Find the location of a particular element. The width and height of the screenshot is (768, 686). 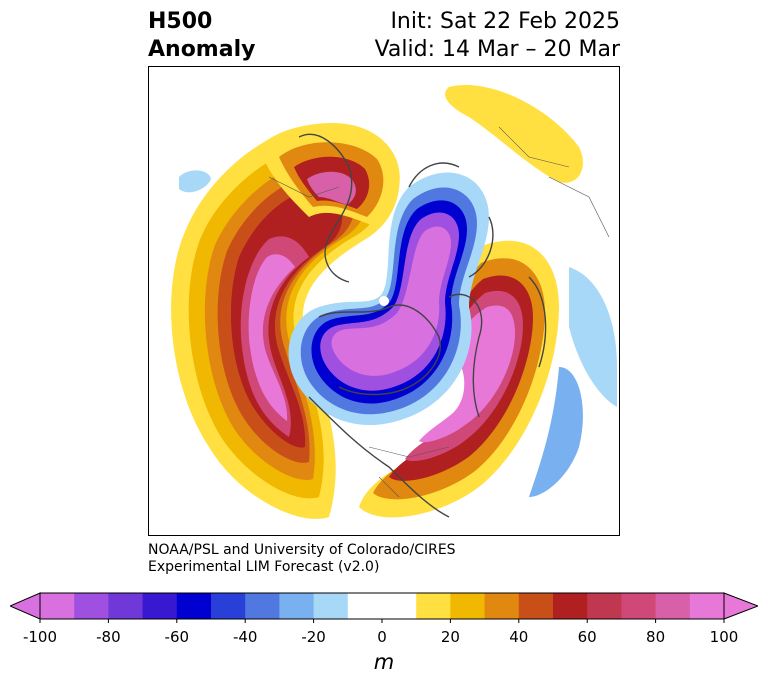

negative-anomaly-pacific is located at coordinates (195, 181).